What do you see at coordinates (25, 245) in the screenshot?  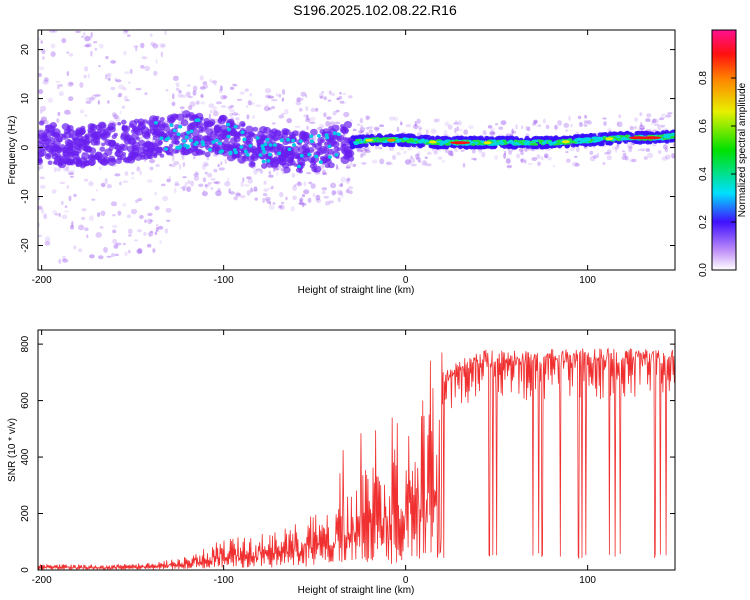 I see `y-tick-label: -20` at bounding box center [25, 245].